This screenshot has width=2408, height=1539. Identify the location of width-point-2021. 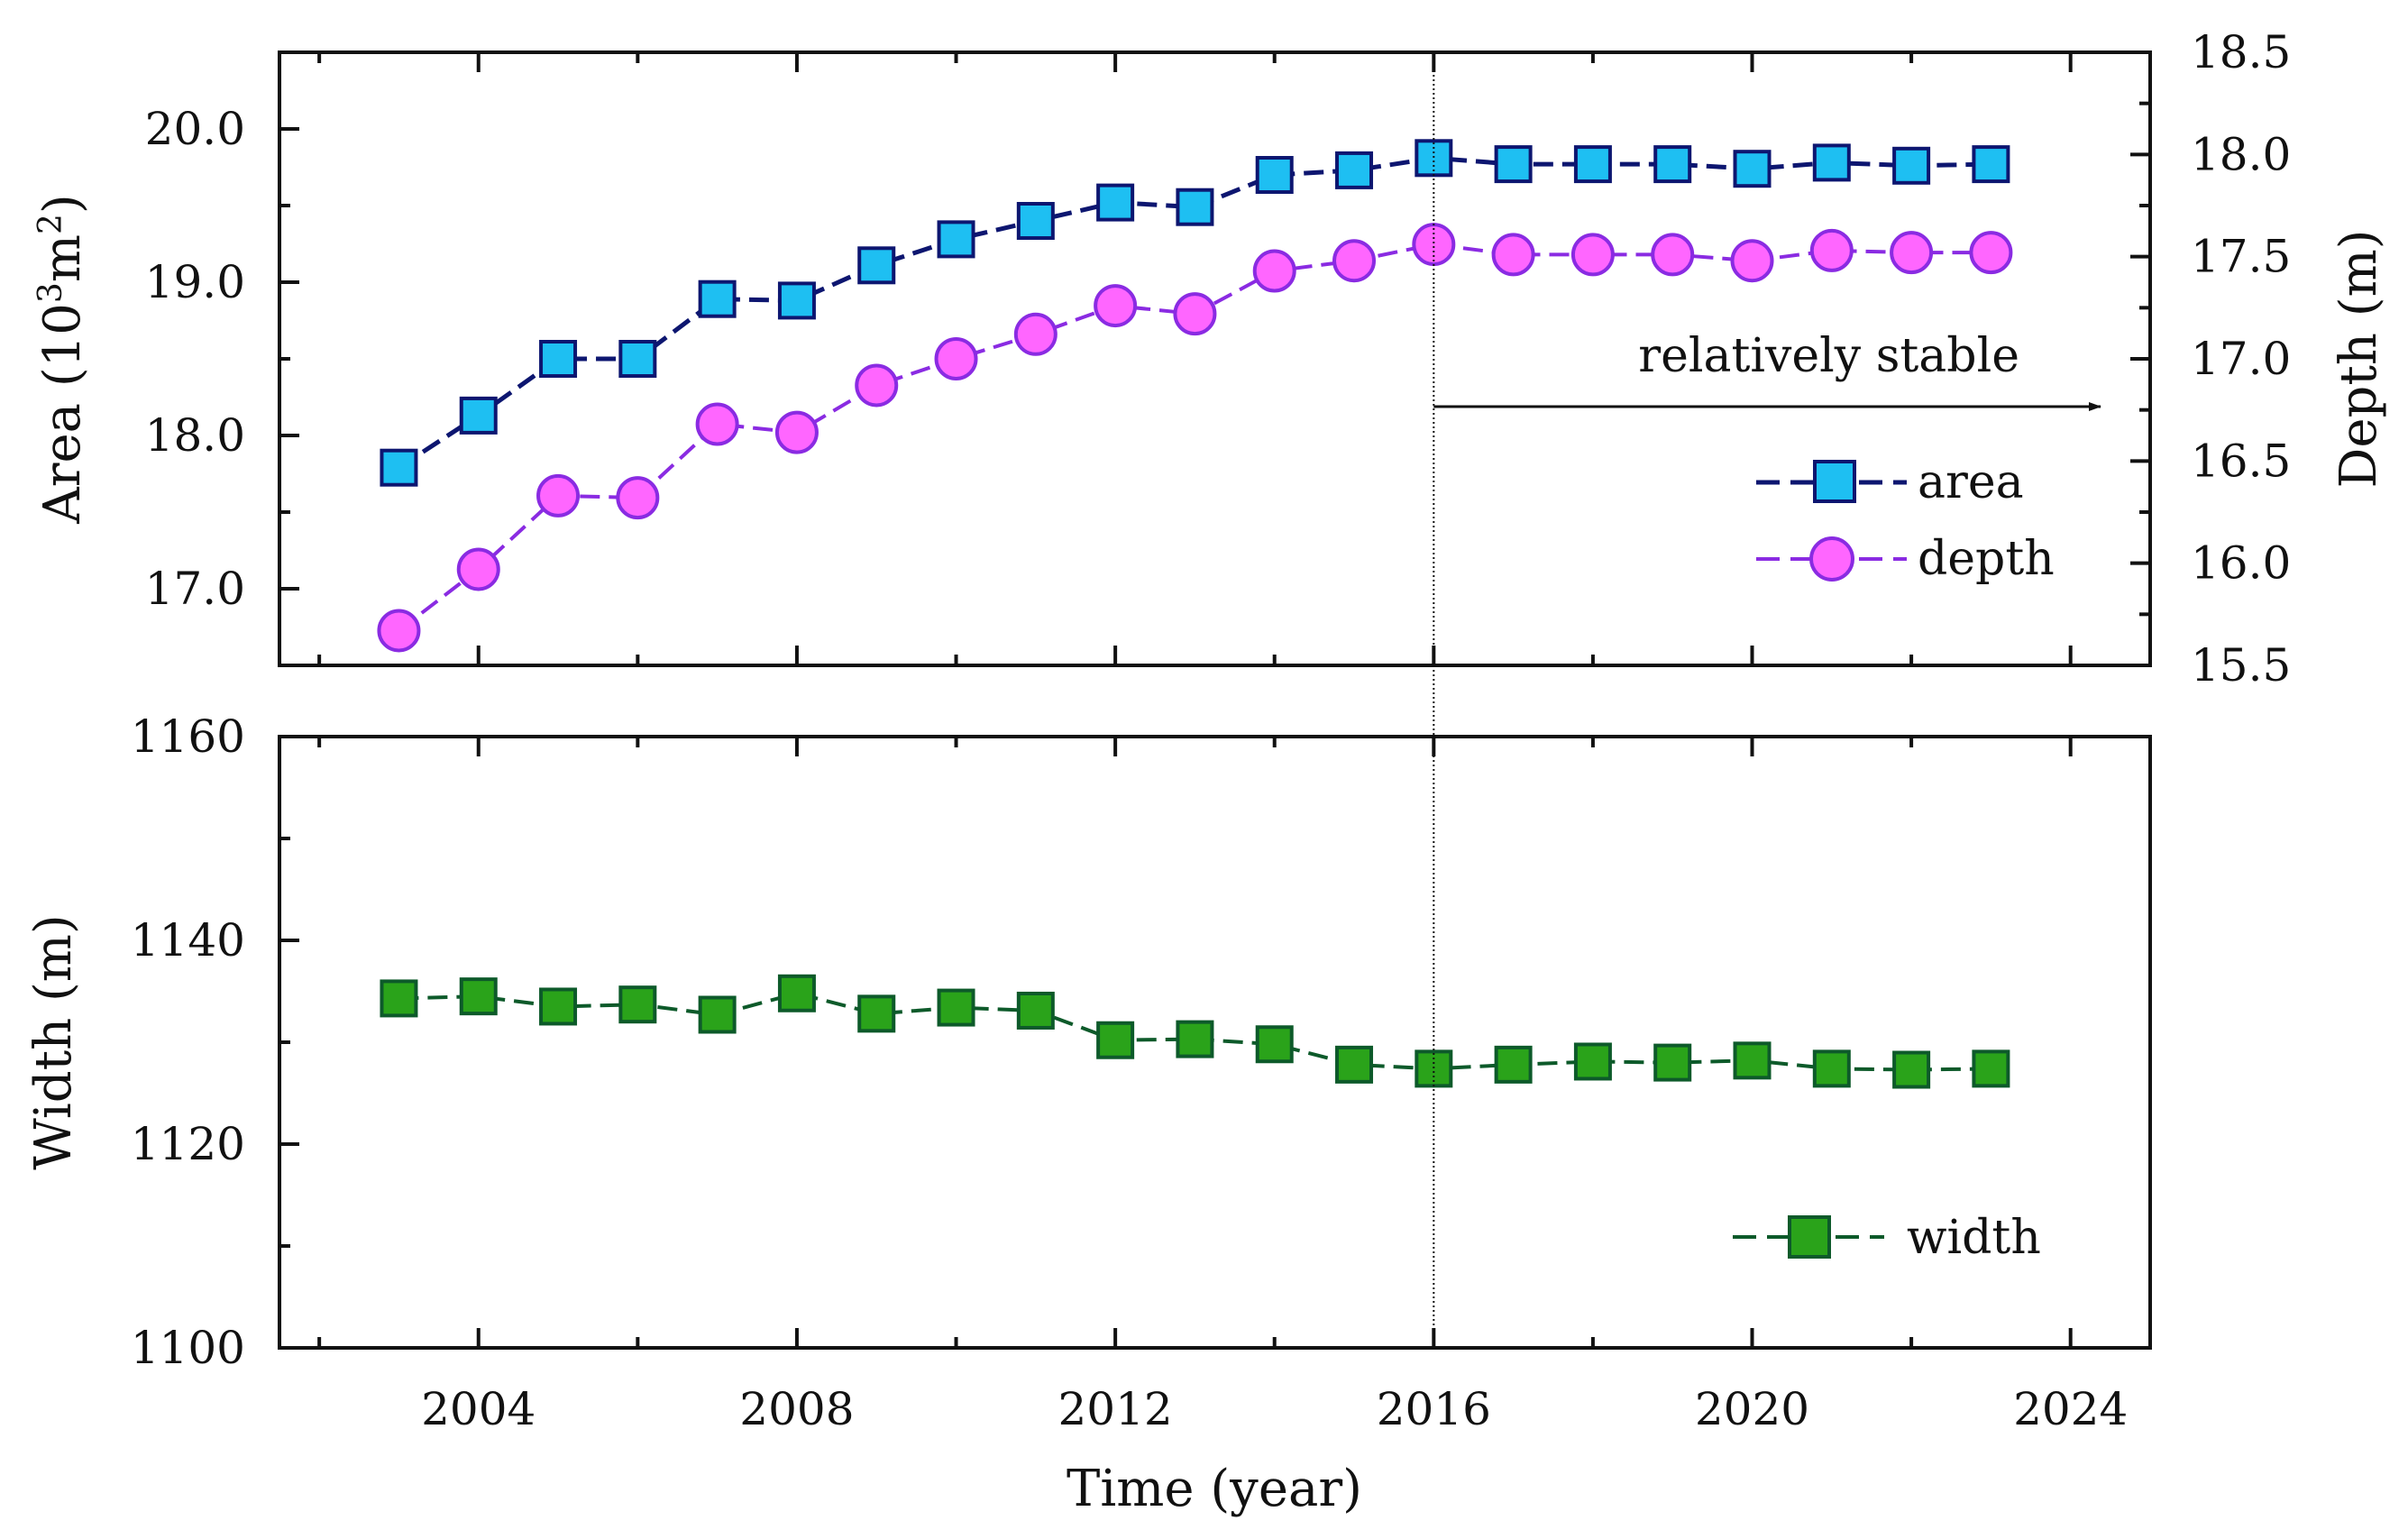
(1832, 1068).